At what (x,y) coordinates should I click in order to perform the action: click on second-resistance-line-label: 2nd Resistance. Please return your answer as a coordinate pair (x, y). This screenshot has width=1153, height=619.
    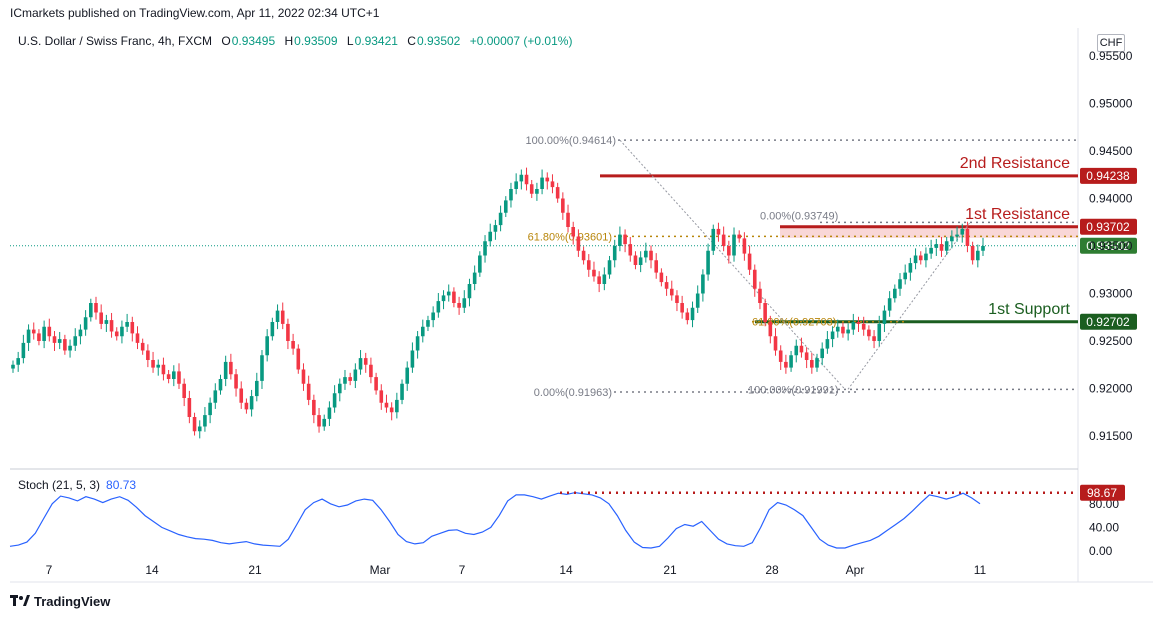
    Looking at the image, I should click on (1015, 163).